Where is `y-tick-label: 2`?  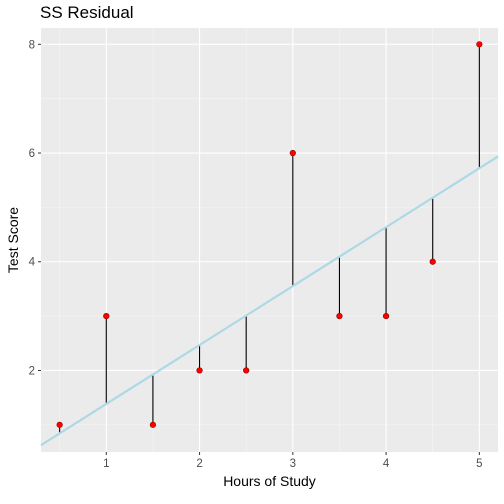 y-tick-label: 2 is located at coordinates (32, 371).